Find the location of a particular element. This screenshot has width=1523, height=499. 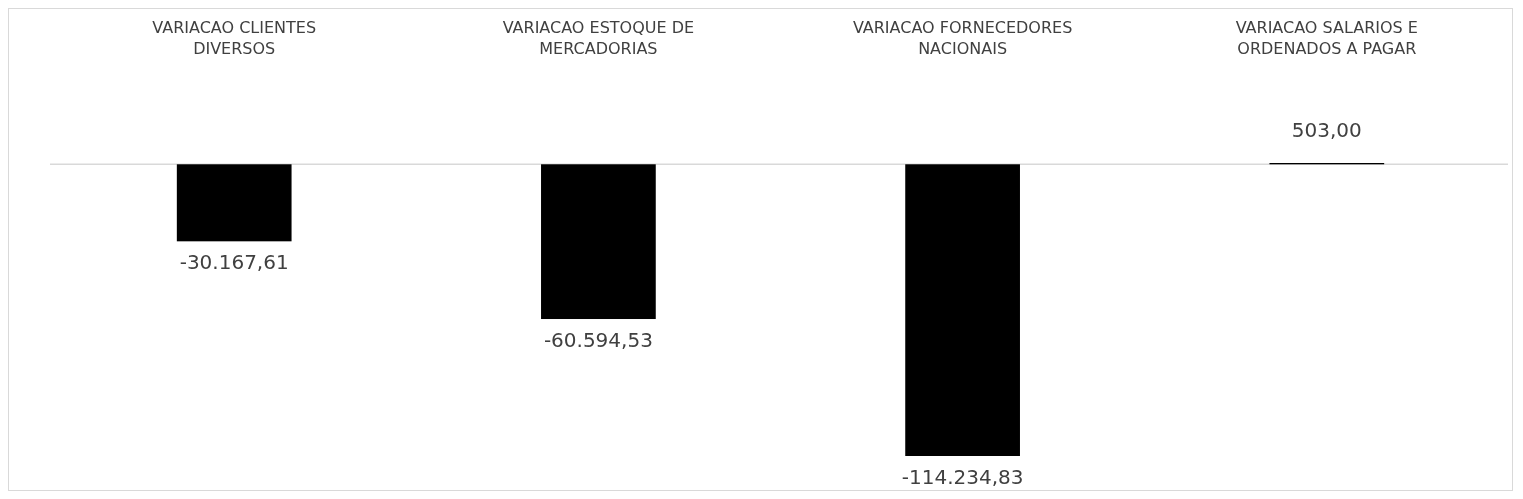

x-tick-label: VARIACAO ESTOQUE DE MERCADORIAS is located at coordinates (598, 38).